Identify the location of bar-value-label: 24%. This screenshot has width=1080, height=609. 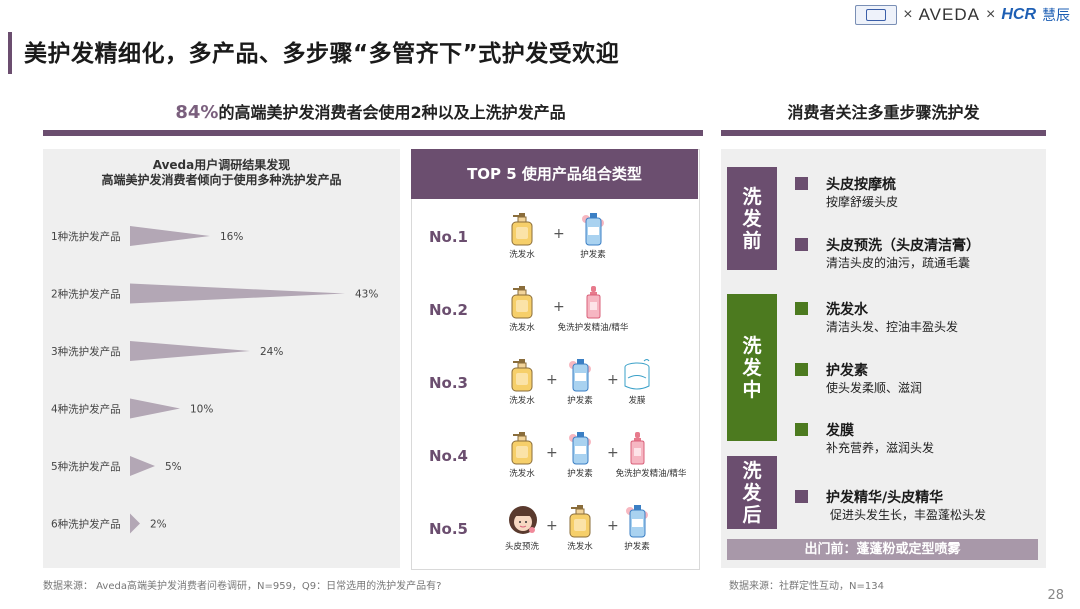
(271, 352).